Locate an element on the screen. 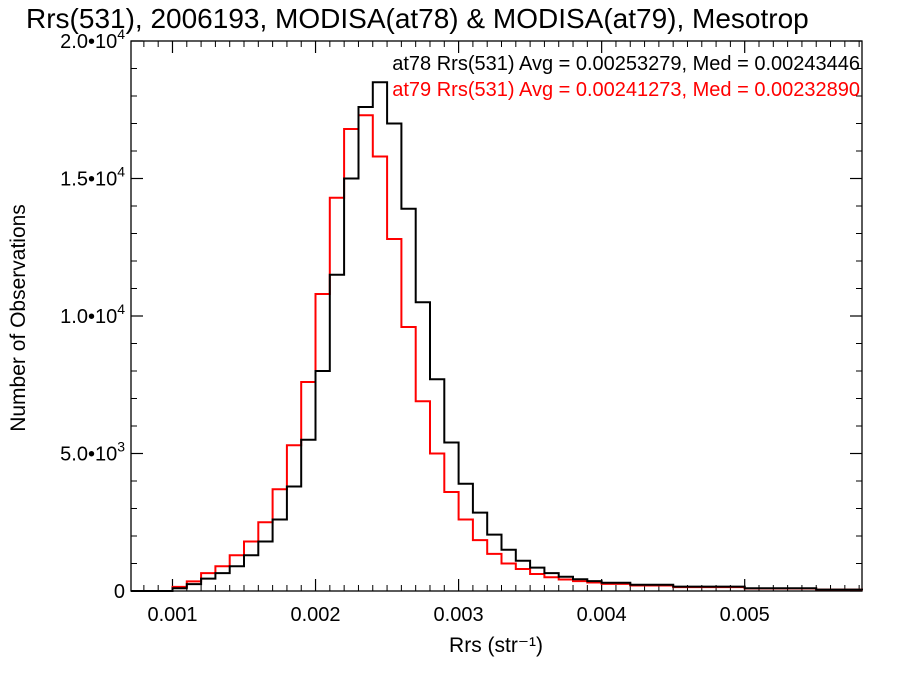 This screenshot has width=900, height=675. y-tick-label: 1.5•104 is located at coordinates (92, 177).